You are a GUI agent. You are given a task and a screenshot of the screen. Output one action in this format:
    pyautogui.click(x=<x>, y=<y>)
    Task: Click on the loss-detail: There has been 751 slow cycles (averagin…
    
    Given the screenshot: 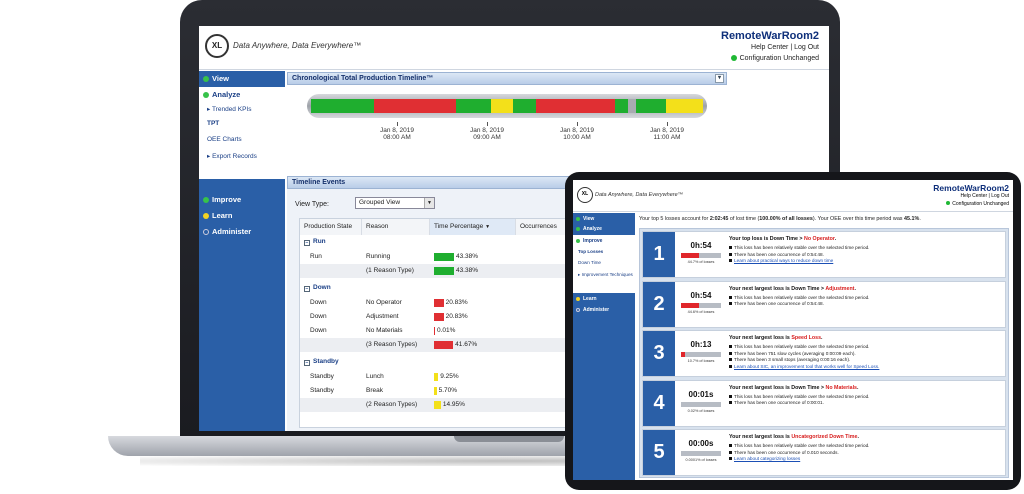 What is the action you would take?
    pyautogui.click(x=792, y=353)
    